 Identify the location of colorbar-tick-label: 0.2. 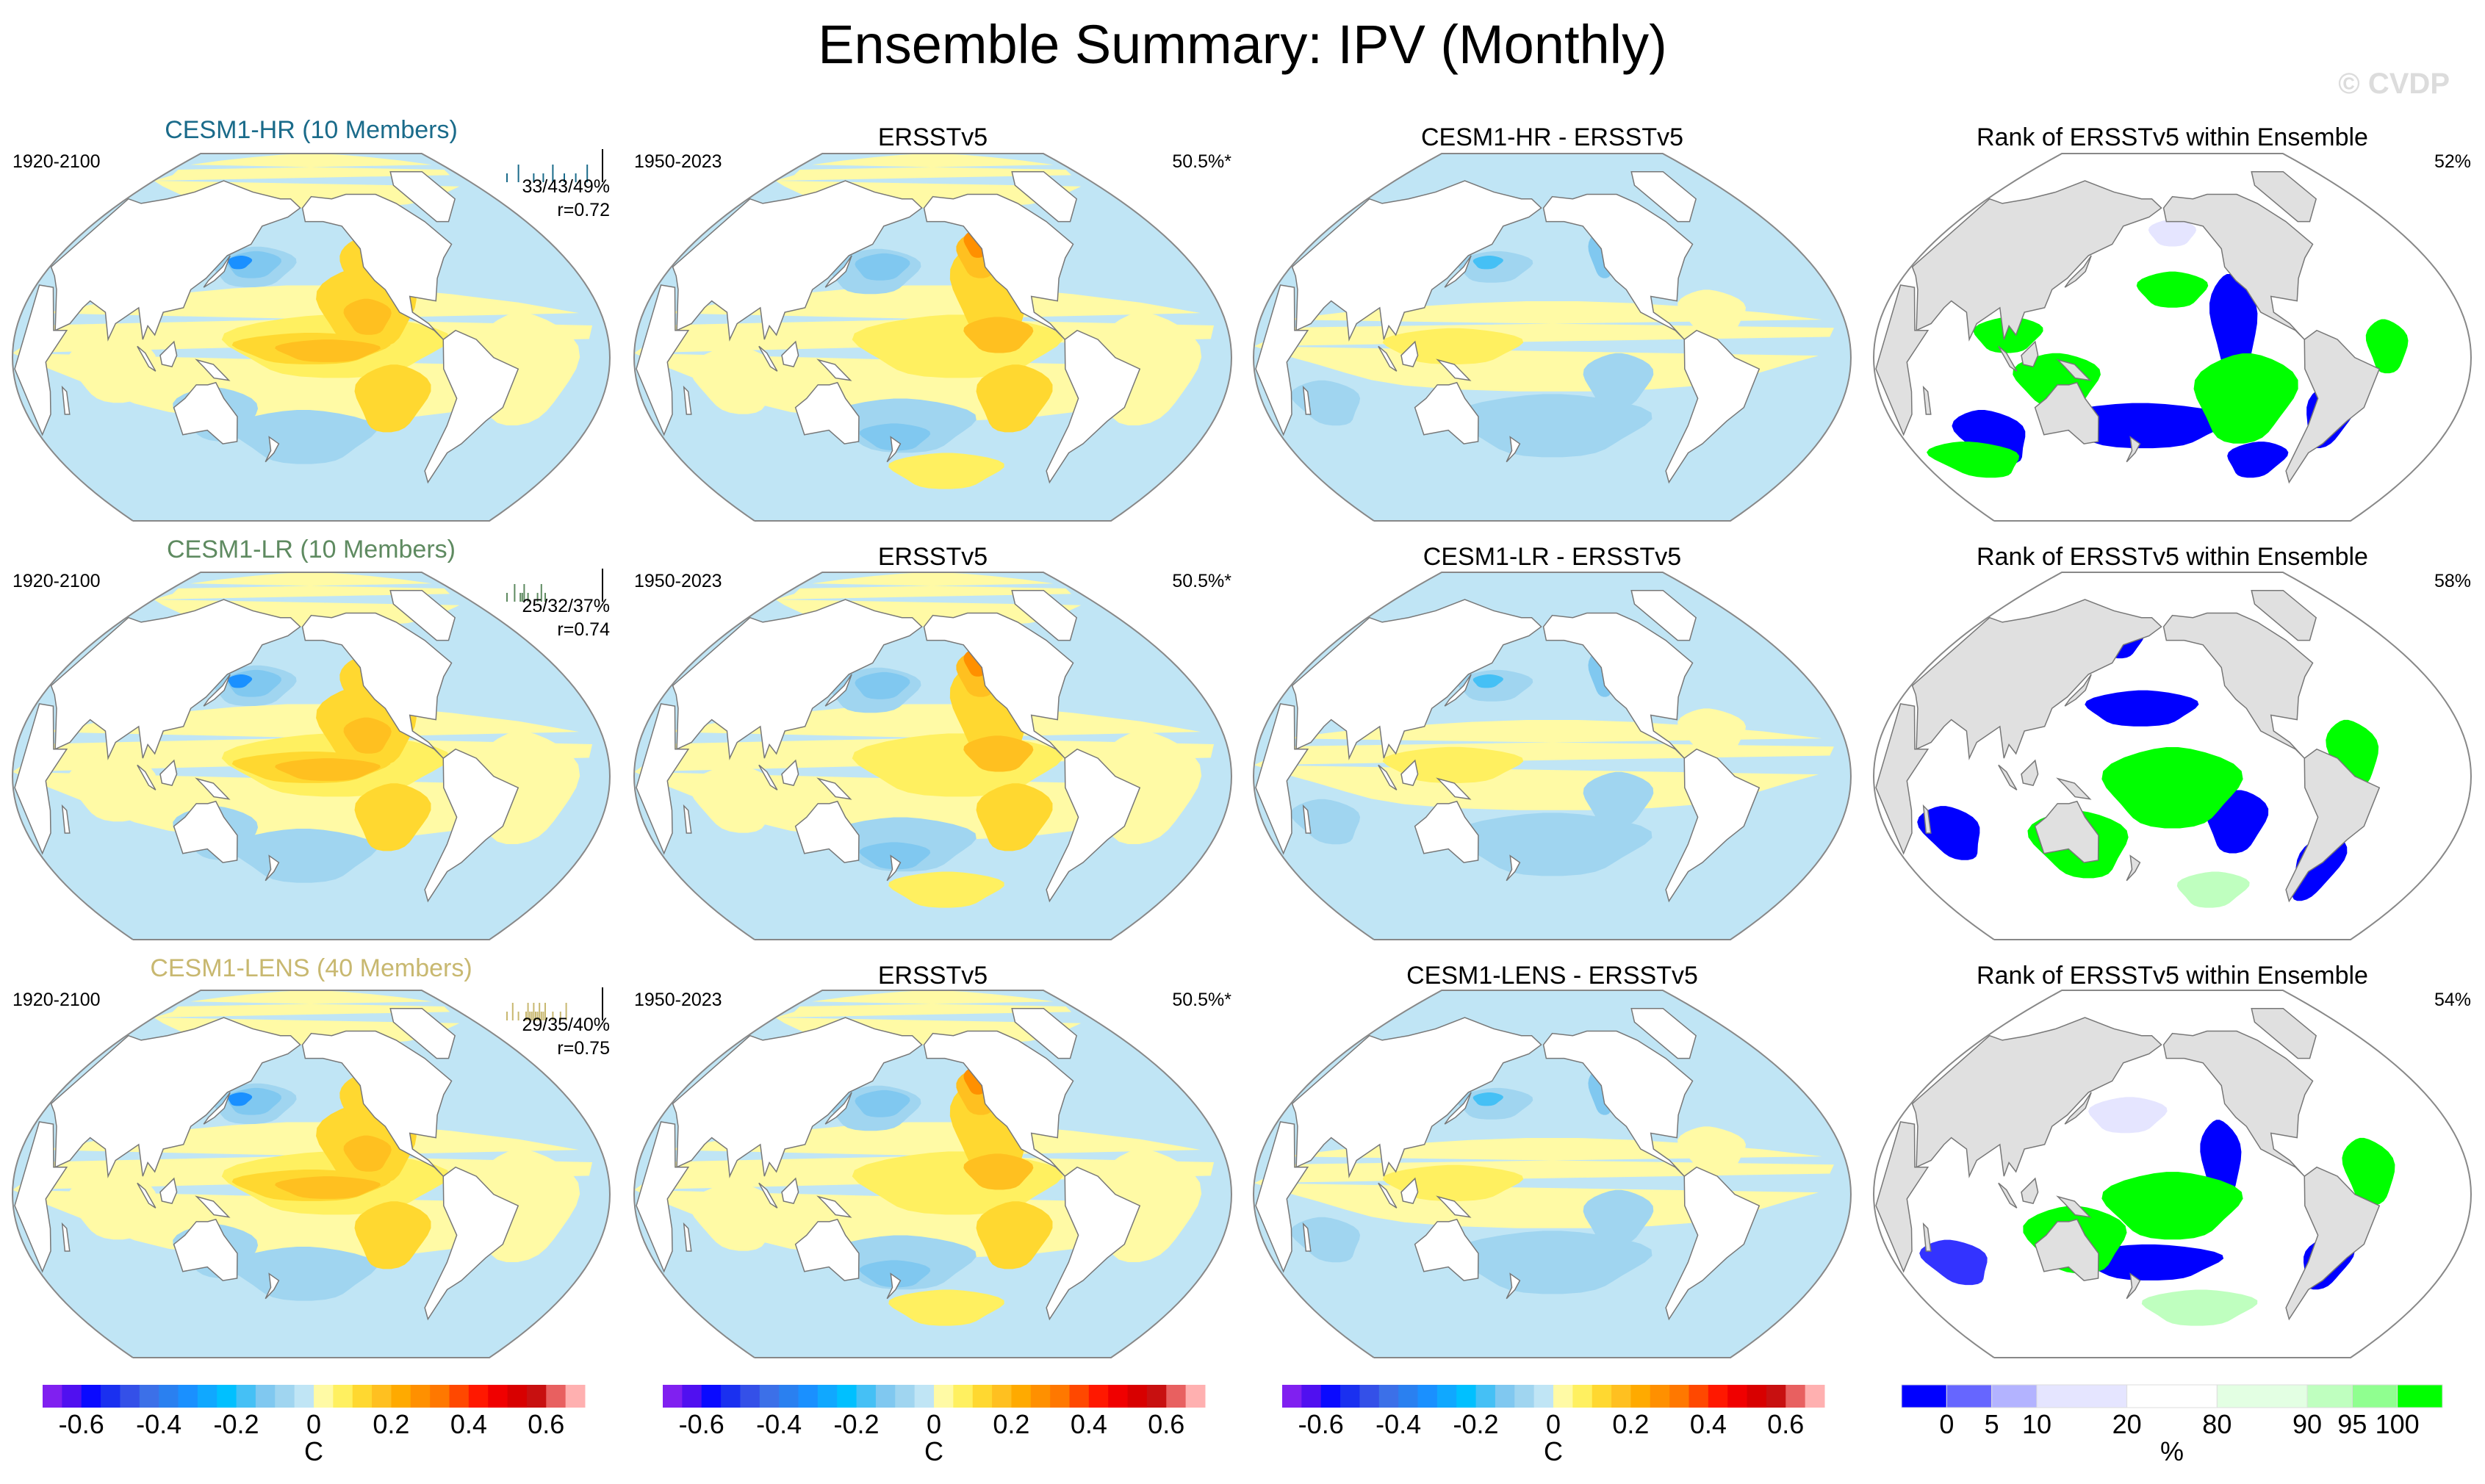
(1011, 1424).